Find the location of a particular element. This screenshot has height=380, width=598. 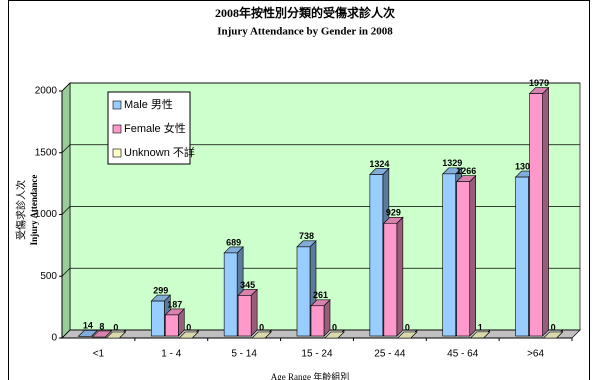

value-label: 1979 is located at coordinates (539, 83).